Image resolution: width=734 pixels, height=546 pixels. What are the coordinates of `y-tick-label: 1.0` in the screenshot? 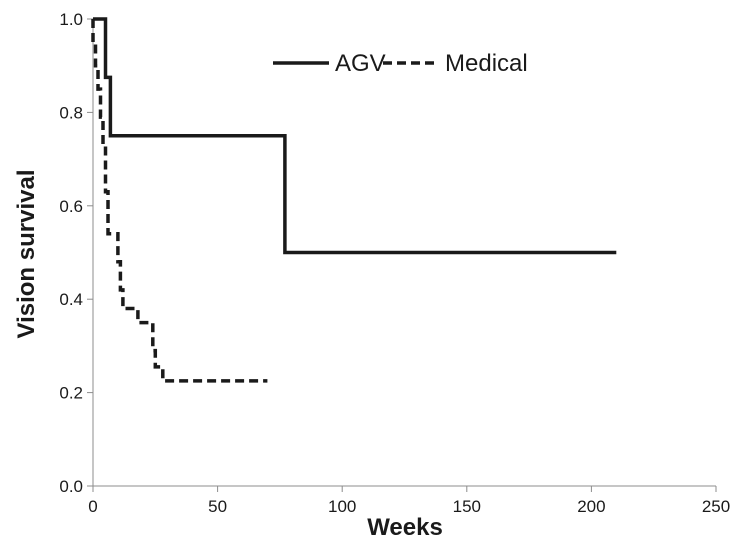 It's located at (71, 19).